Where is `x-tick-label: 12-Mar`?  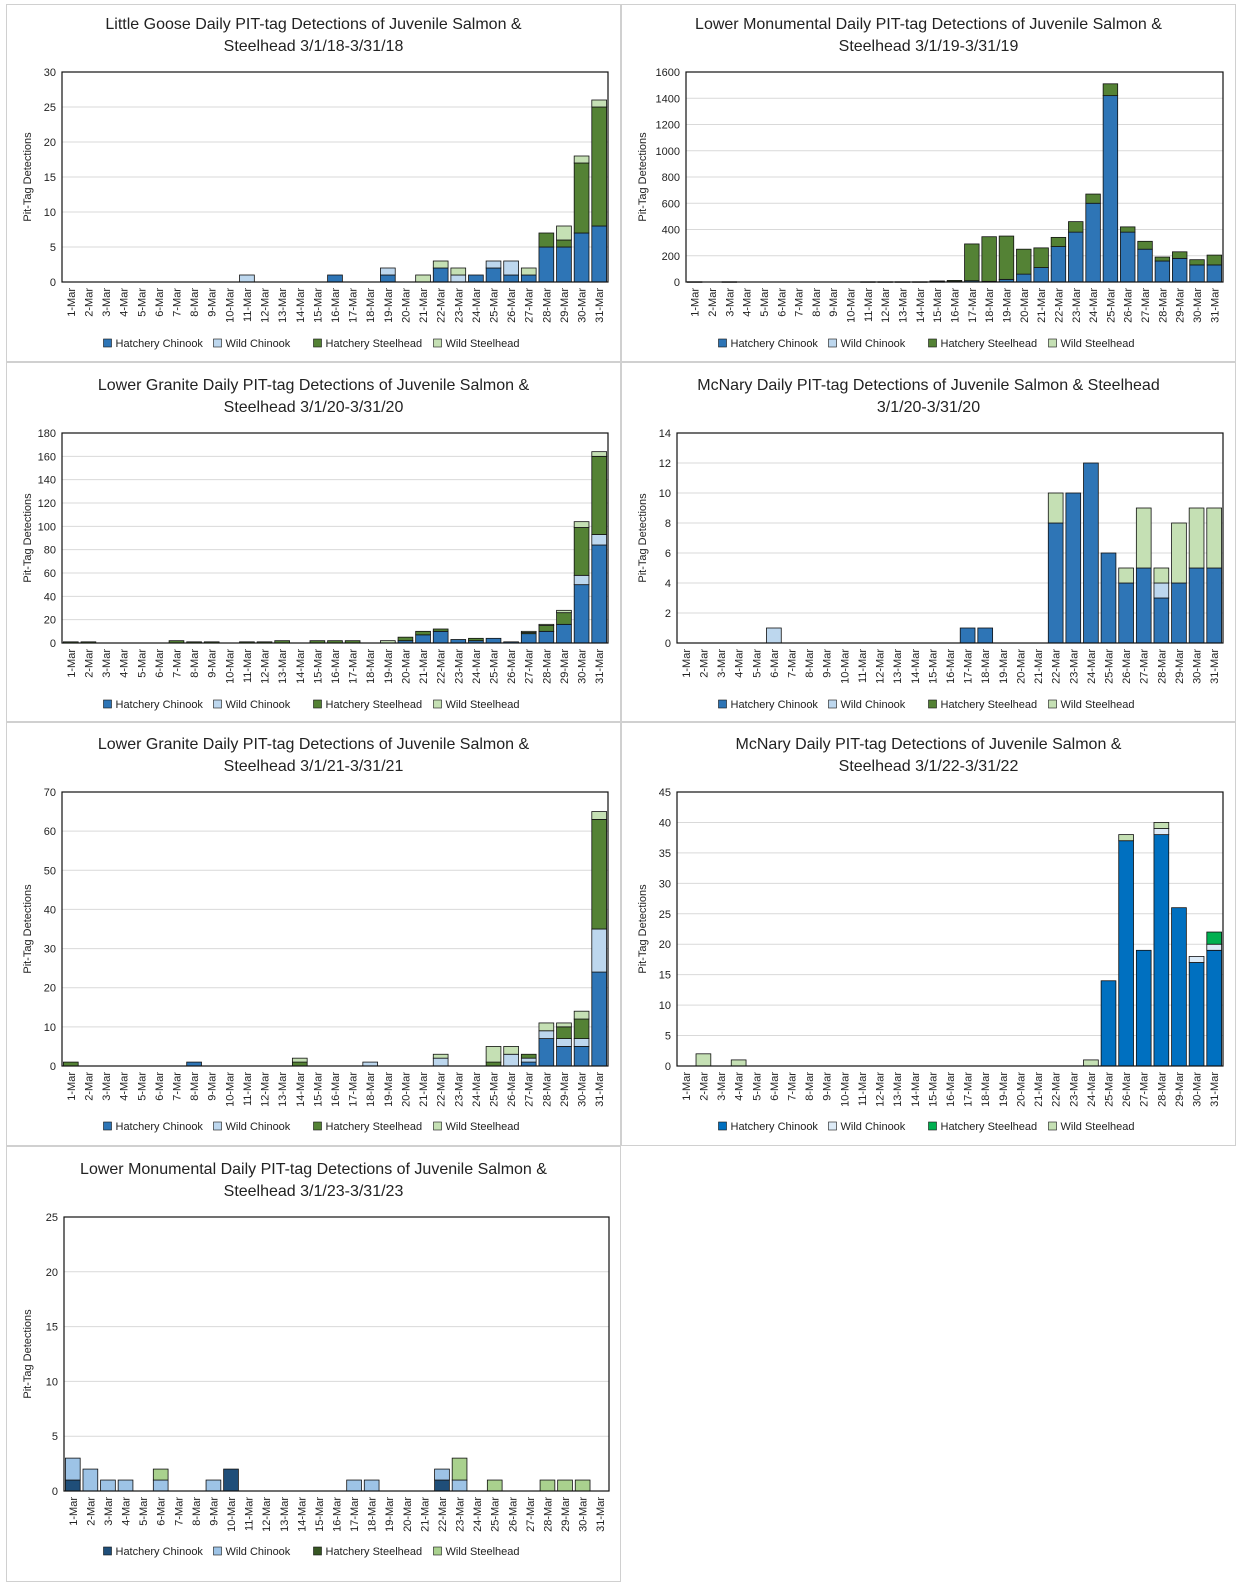 x-tick-label: 12-Mar is located at coordinates (886, 305).